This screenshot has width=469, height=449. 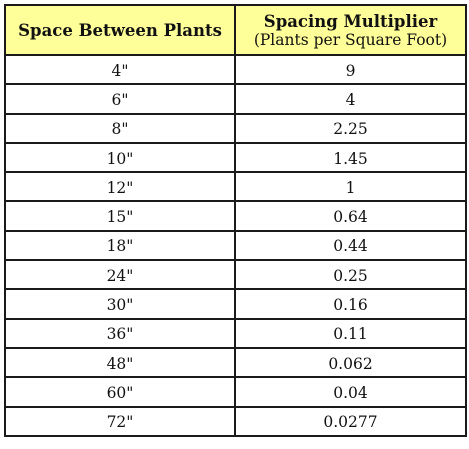 I want to click on table-row: 12" 1, so click(x=235, y=187).